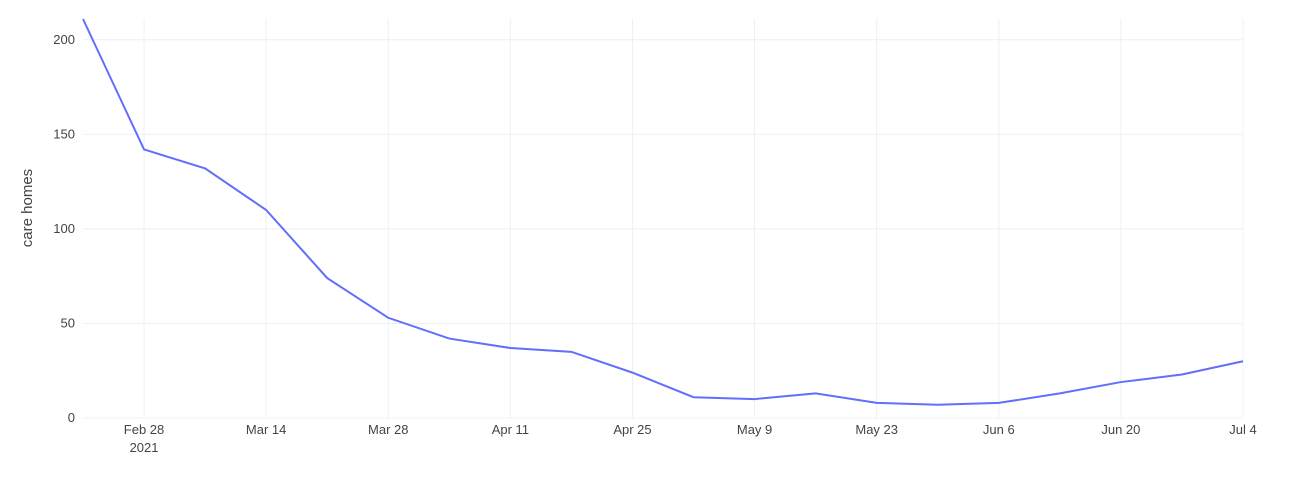 This screenshot has width=1309, height=483. I want to click on x-tick-label: Jun 20, so click(1120, 429).